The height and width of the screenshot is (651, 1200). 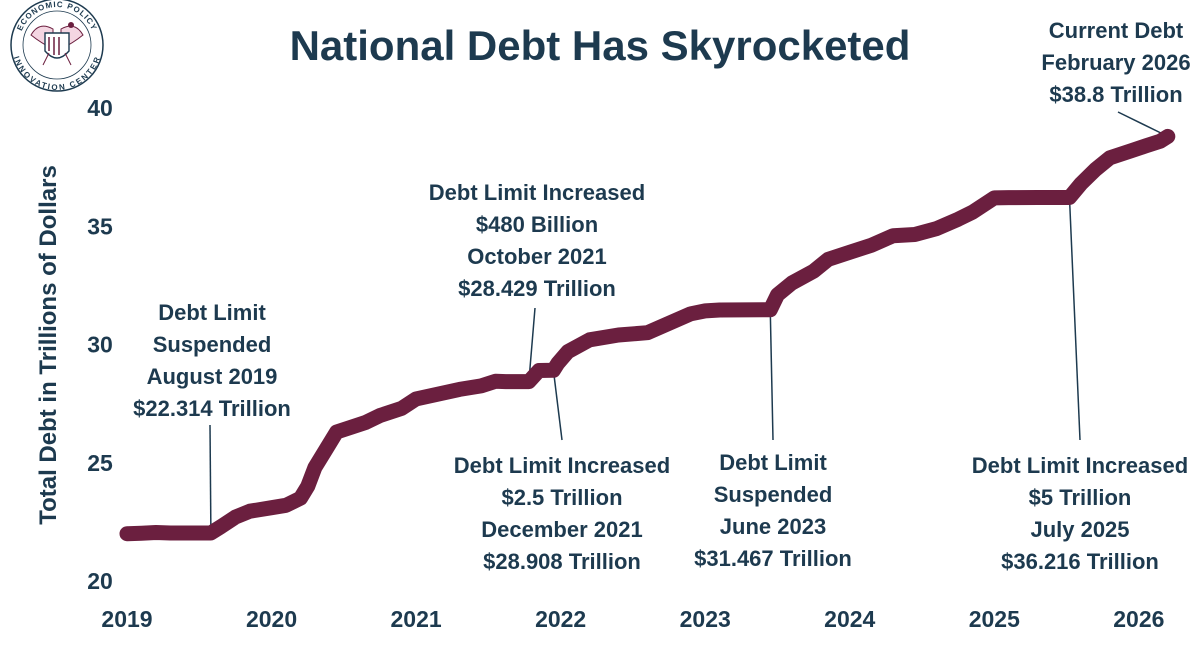 What do you see at coordinates (100, 581) in the screenshot?
I see `y-tick-label: 20` at bounding box center [100, 581].